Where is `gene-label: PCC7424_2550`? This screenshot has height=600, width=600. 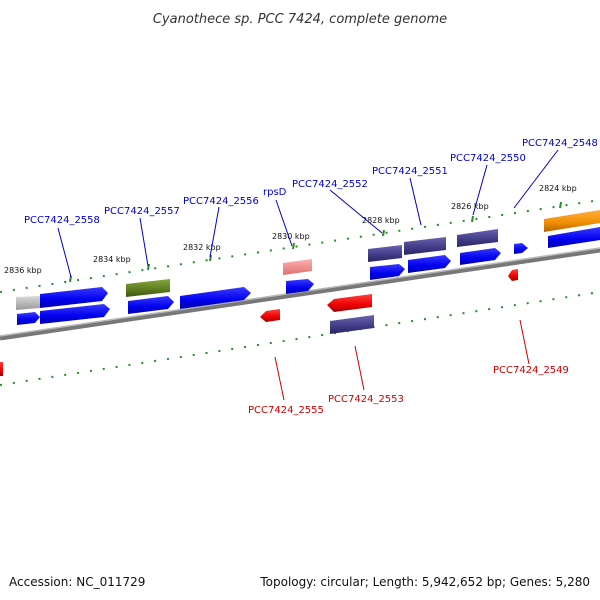
gene-label: PCC7424_2550 is located at coordinates (488, 158).